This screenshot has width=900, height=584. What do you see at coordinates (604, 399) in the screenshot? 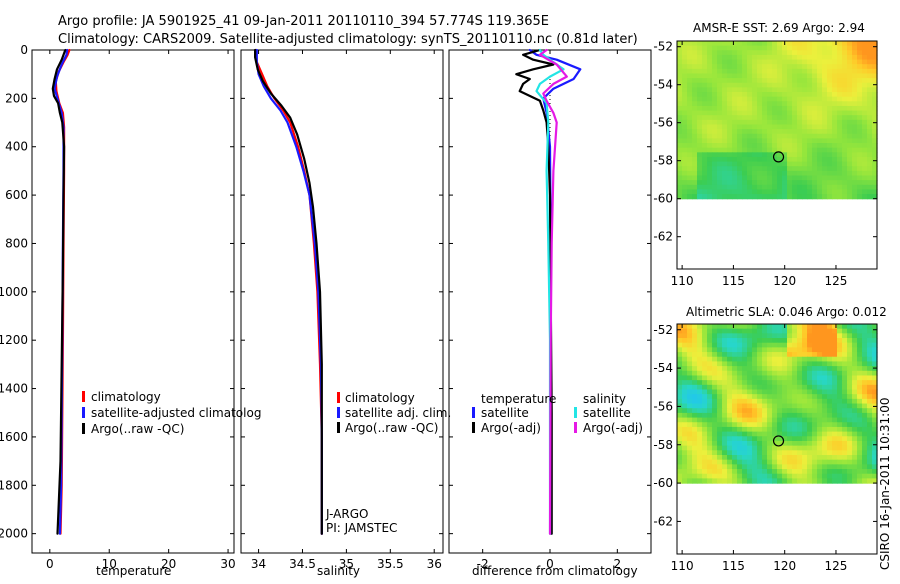
I see `legend-header-salinity: salinity` at bounding box center [604, 399].